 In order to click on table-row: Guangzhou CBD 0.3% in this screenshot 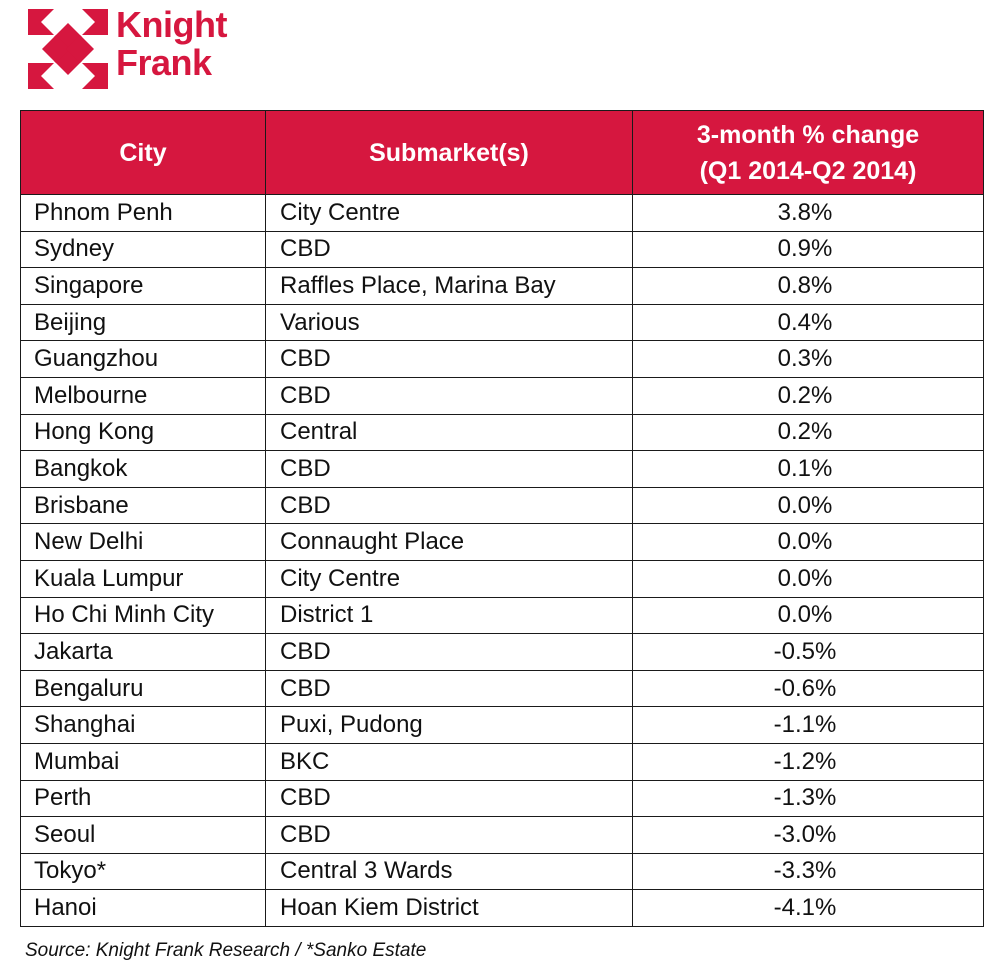, I will do `click(502, 359)`.